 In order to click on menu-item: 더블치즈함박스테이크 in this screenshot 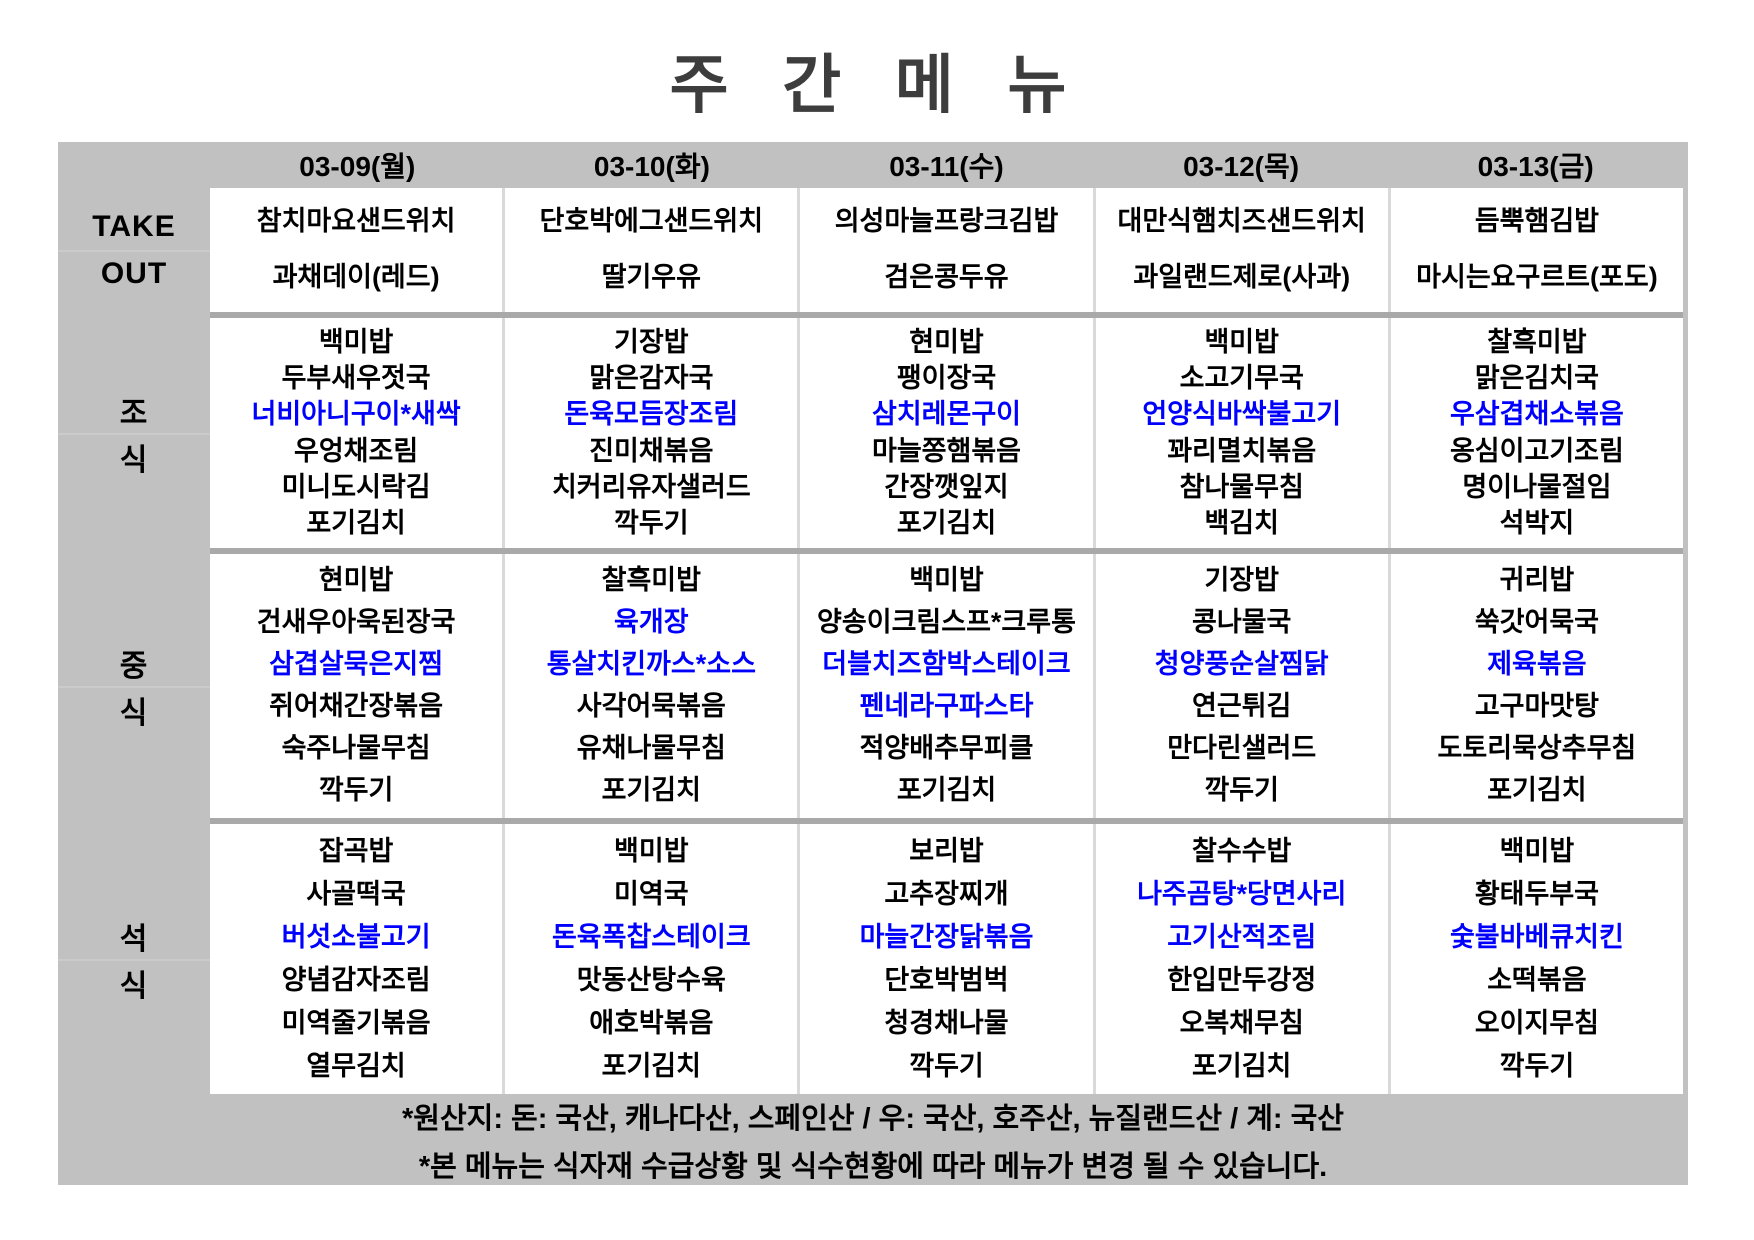, I will do `click(946, 664)`.